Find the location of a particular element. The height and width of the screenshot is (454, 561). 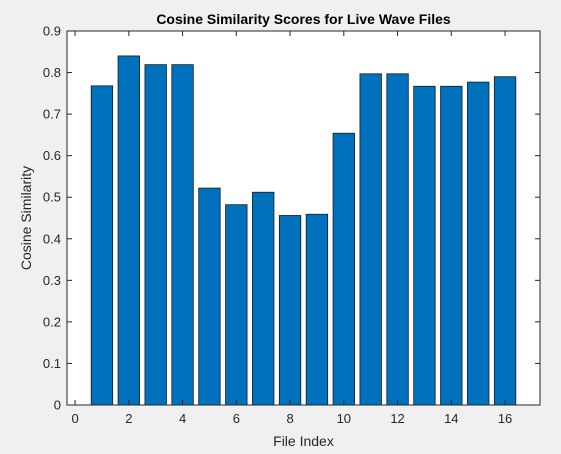

y-tick-label: 0 is located at coordinates (57, 405).